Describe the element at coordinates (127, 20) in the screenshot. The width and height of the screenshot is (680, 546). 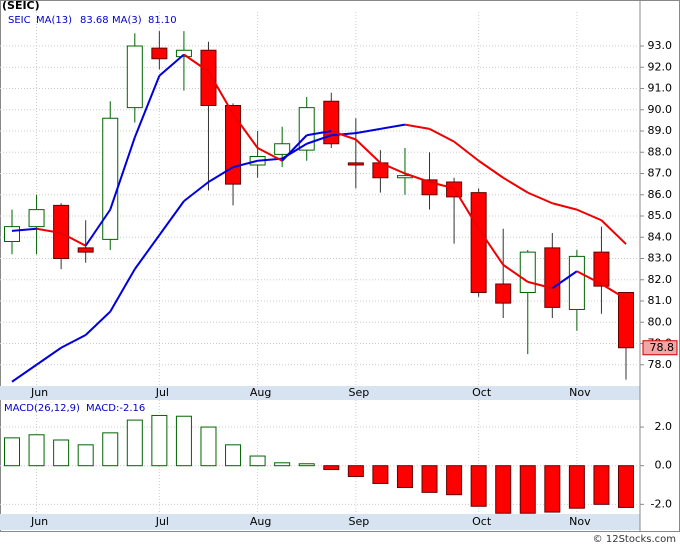
I see `legend-entry: MA(3)` at that location.